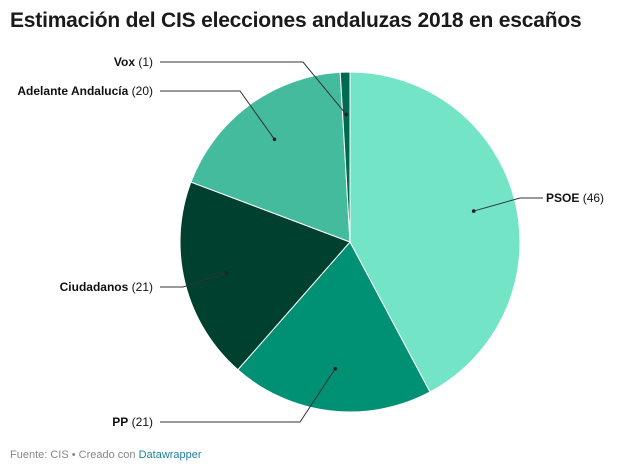 Image resolution: width=628 pixels, height=475 pixels. What do you see at coordinates (270, 157) in the screenshot?
I see `pie-slice-adelante-andalucia` at bounding box center [270, 157].